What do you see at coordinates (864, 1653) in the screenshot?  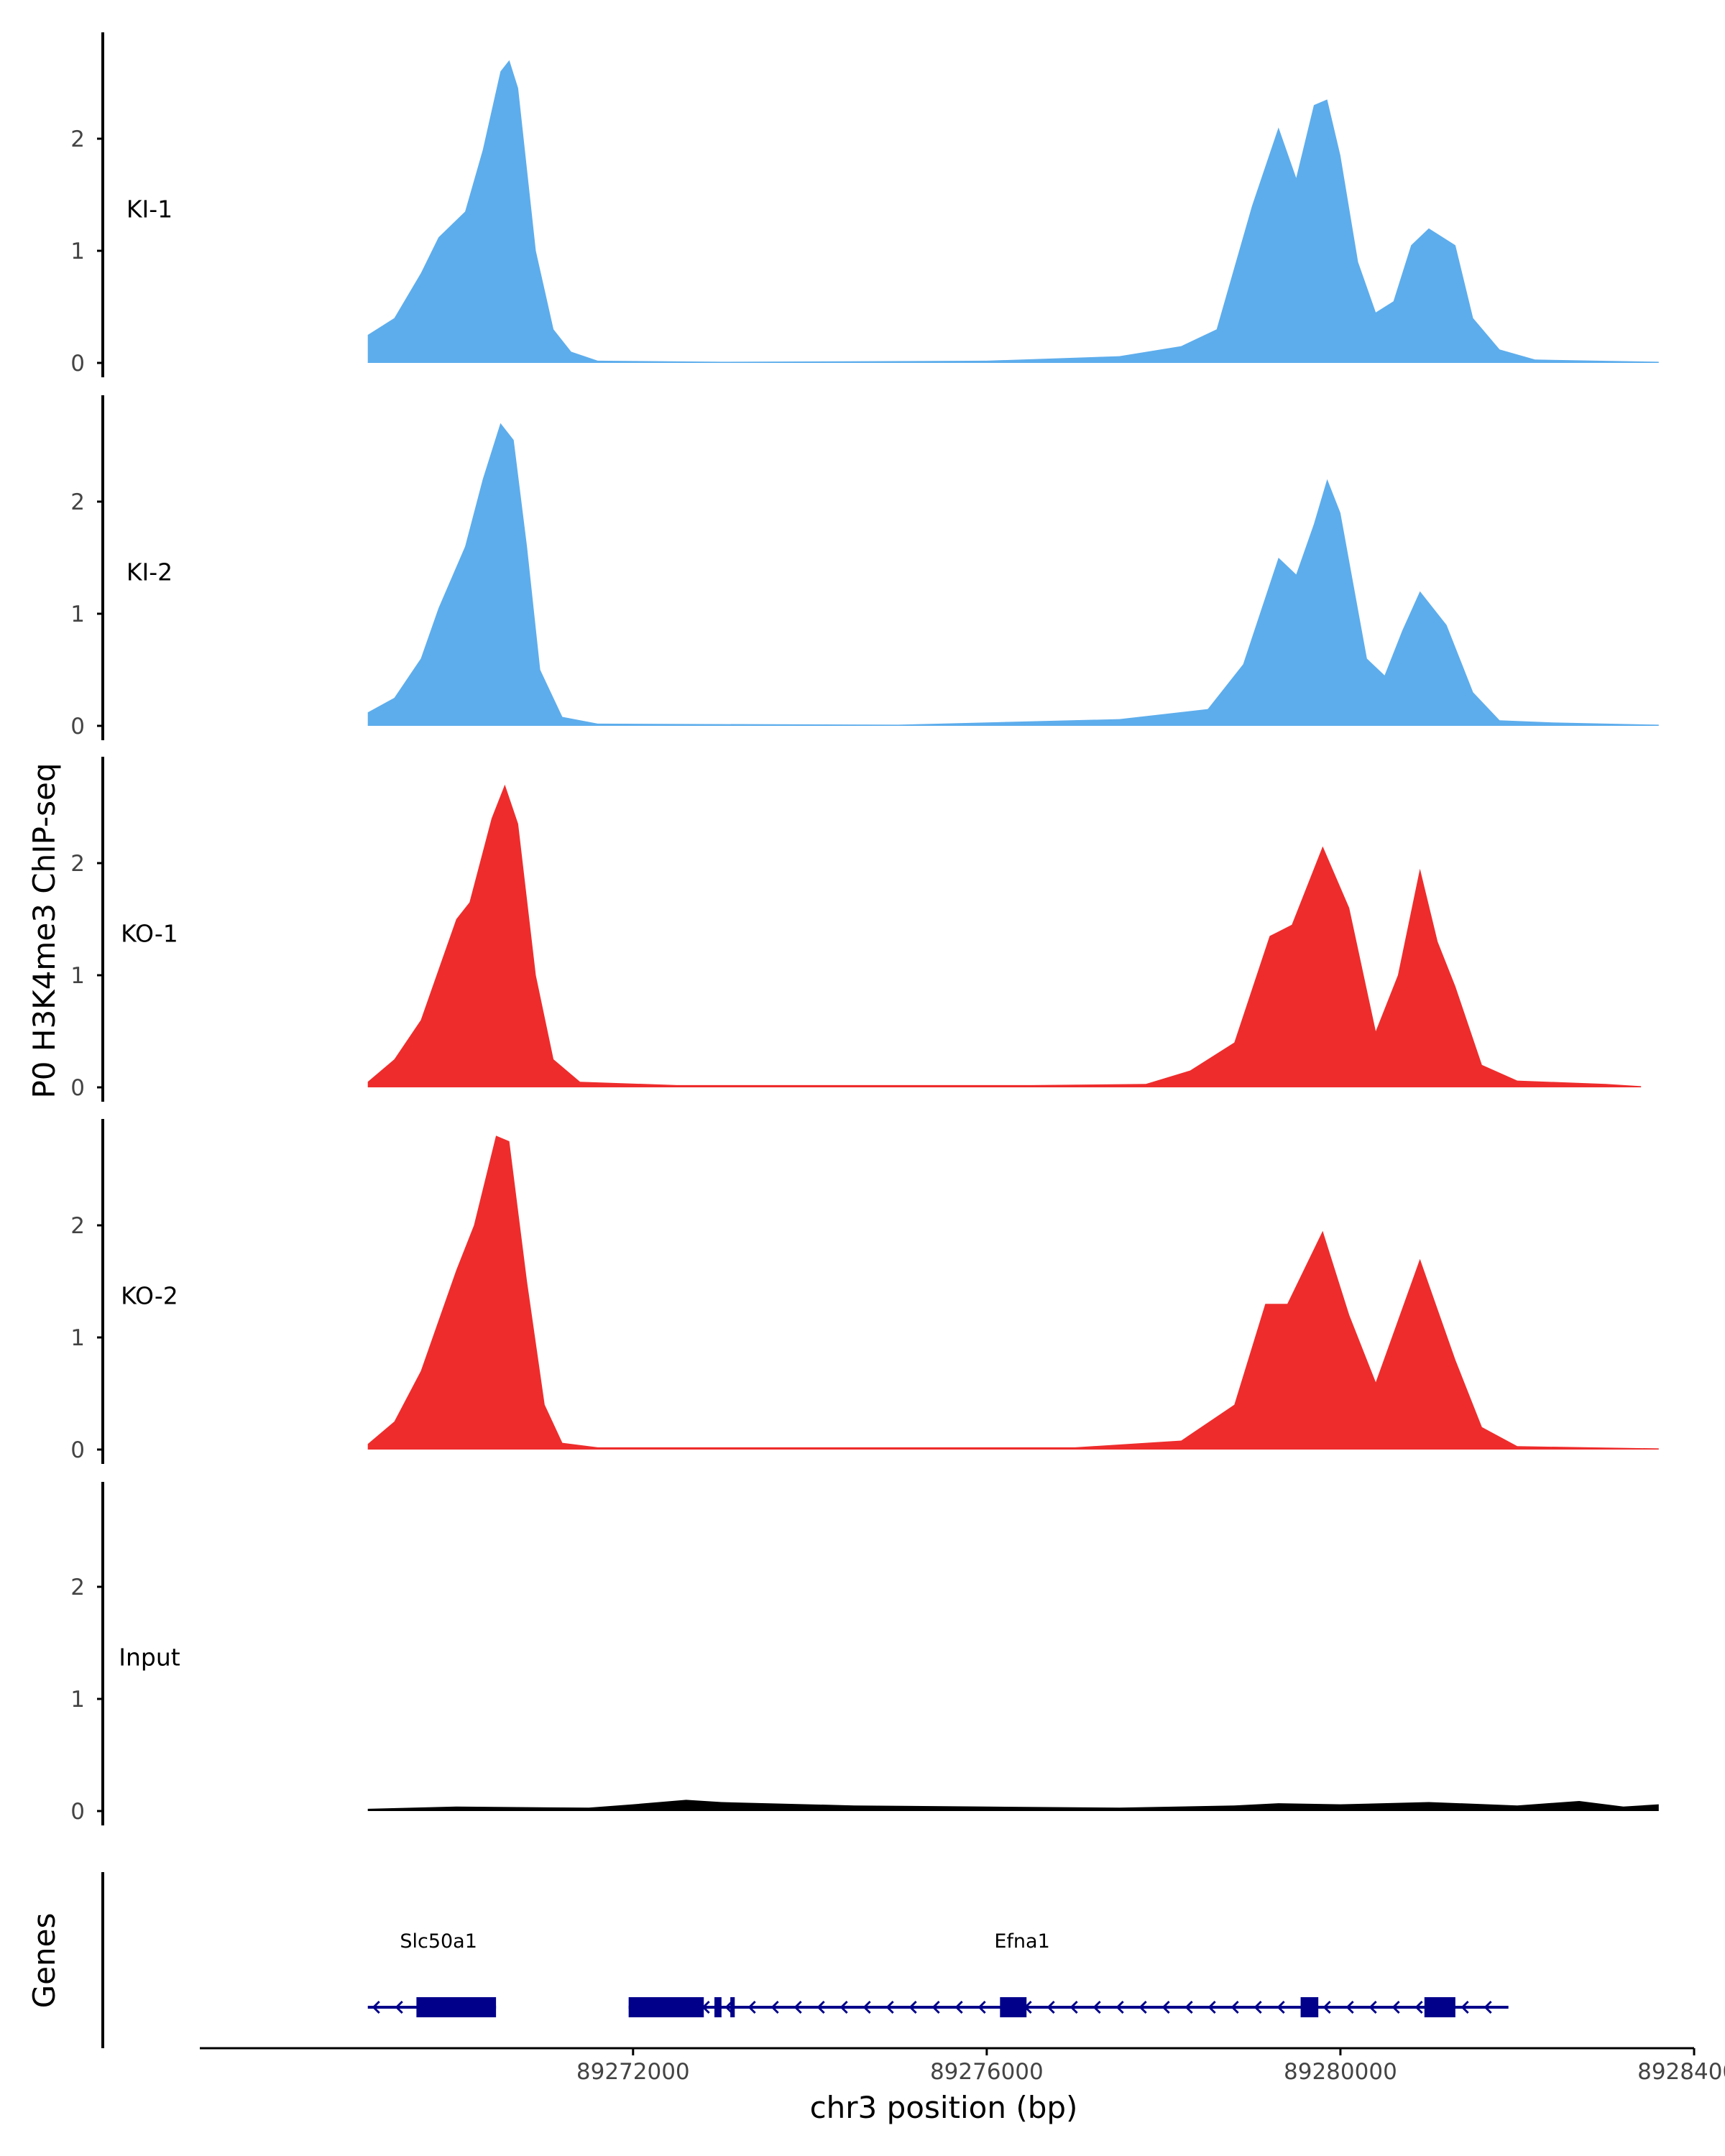 I see `panel-input: 0 1 2 Input` at bounding box center [864, 1653].